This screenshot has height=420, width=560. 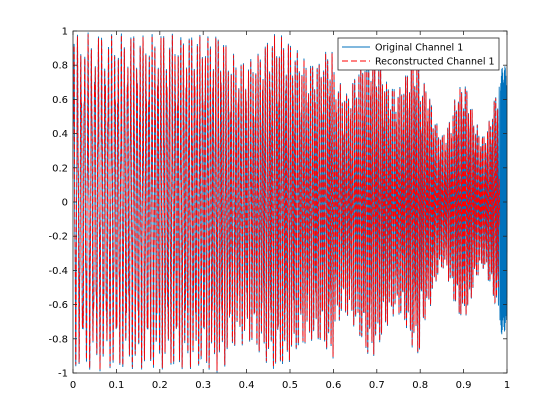 What do you see at coordinates (464, 385) in the screenshot?
I see `x-tick-label: 0.9` at bounding box center [464, 385].